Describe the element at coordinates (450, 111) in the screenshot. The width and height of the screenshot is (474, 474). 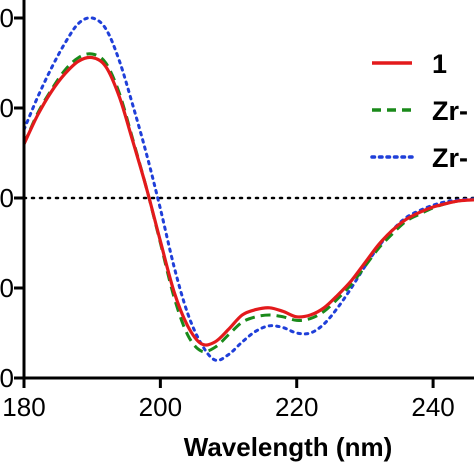
I see `legend-label-2: Zr-` at that location.